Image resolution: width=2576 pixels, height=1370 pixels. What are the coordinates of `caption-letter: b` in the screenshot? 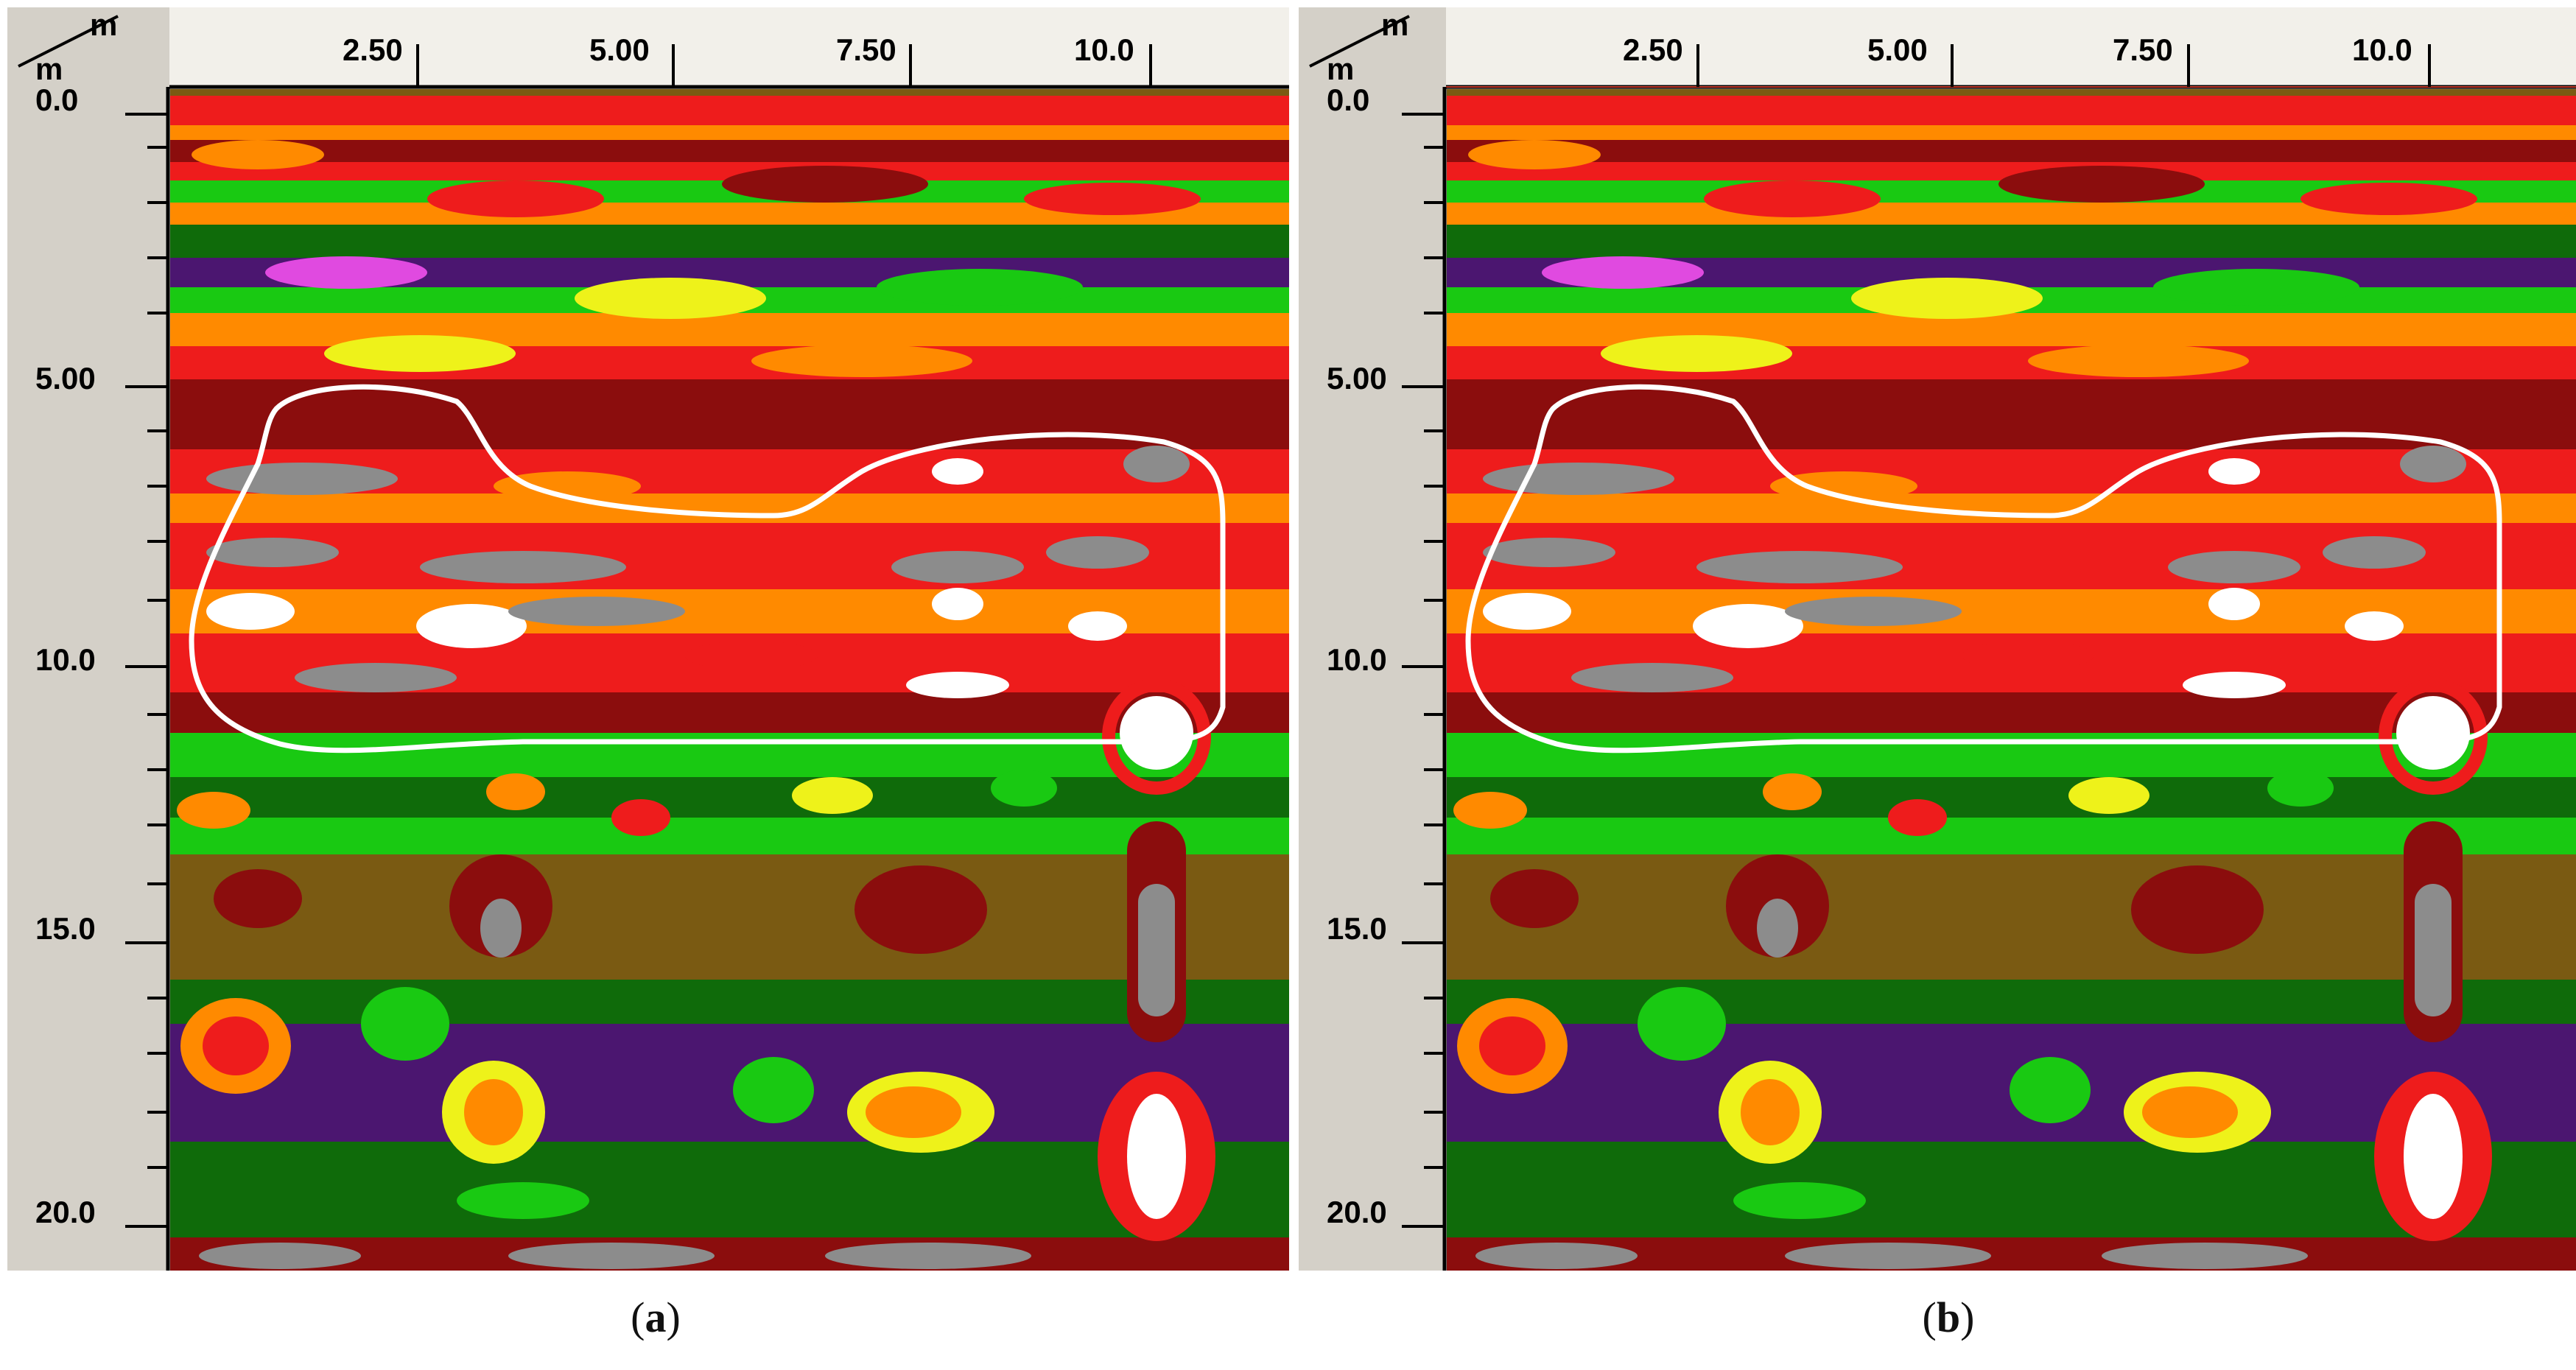 It's located at (1948, 1317).